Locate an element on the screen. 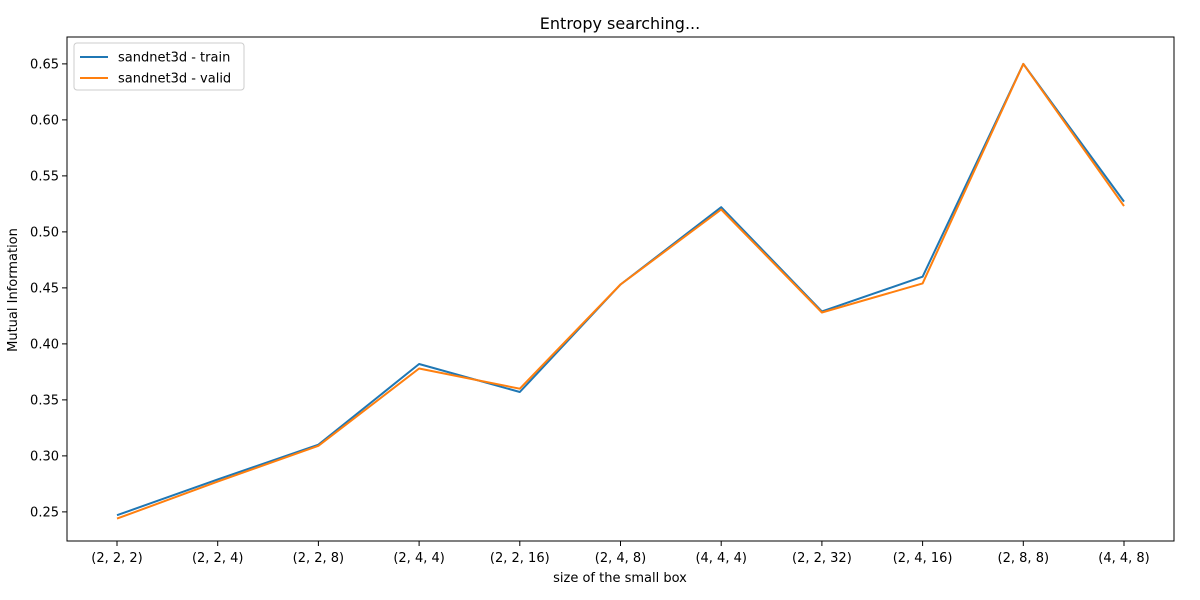 This screenshot has width=1200, height=600. y-tick-label: 0.50 is located at coordinates (44, 232).